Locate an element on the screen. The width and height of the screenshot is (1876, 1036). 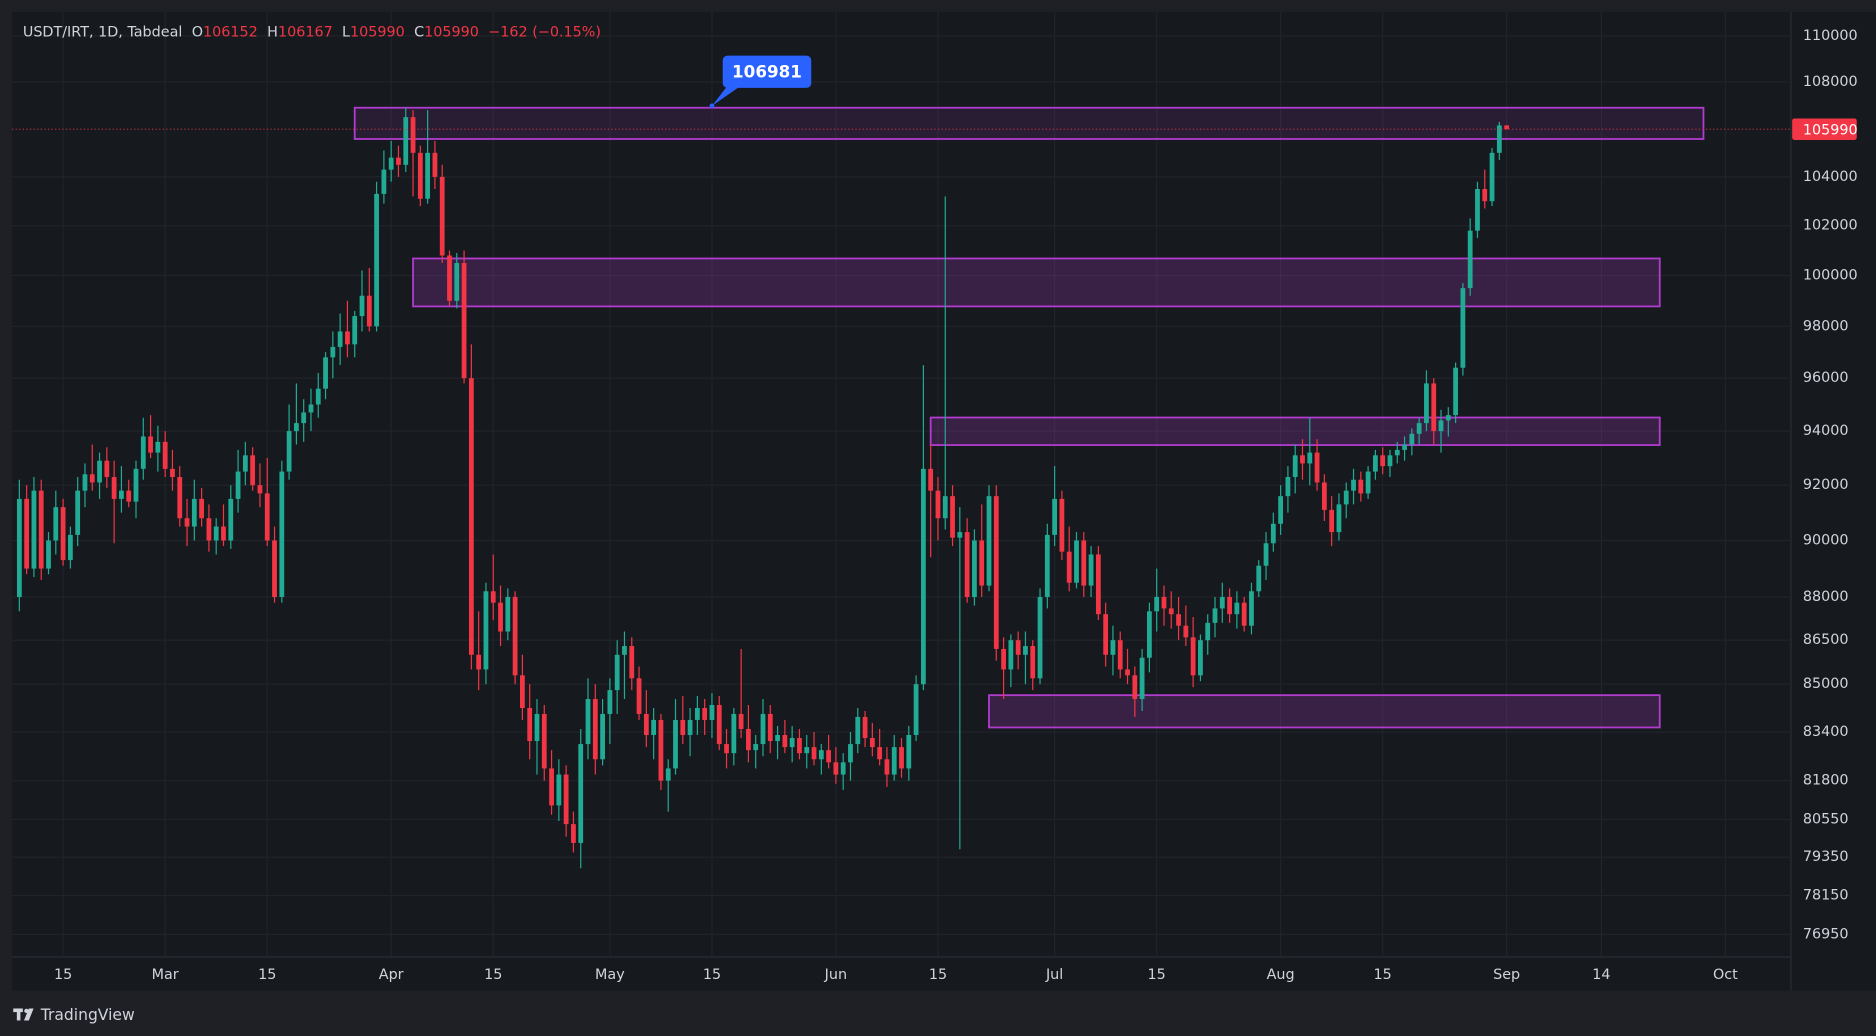
change: −162 (−0.15%) is located at coordinates (544, 32).